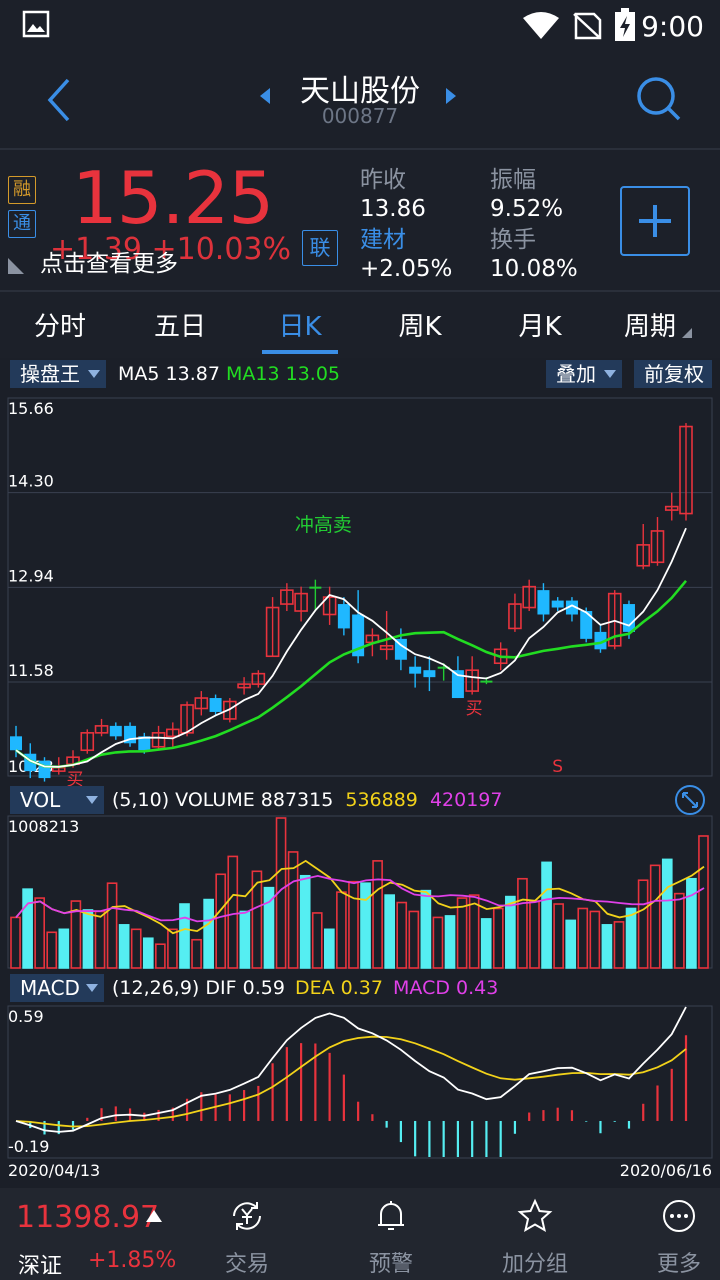 The image size is (720, 1280). What do you see at coordinates (451, 96) in the screenshot?
I see `next-stock-icon` at bounding box center [451, 96].